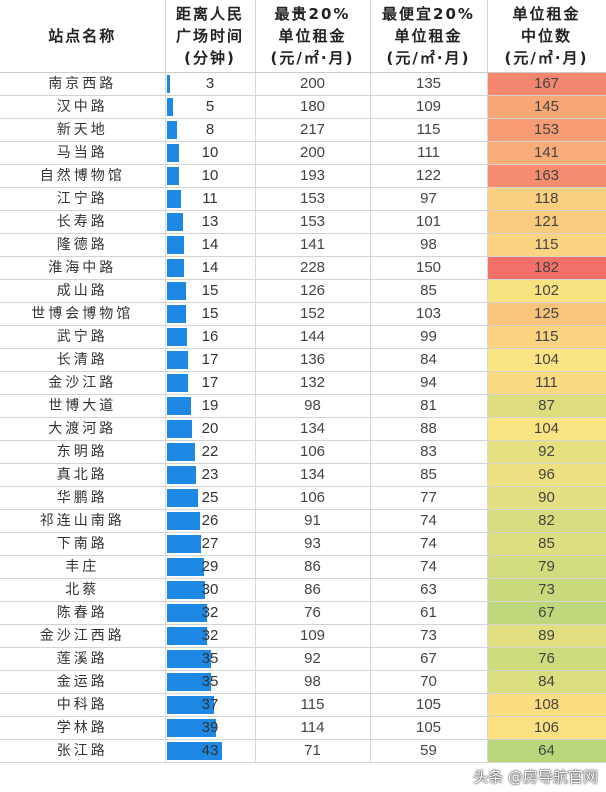  What do you see at coordinates (303, 199) in the screenshot?
I see `table-row: 江宁路 11 153 97 118` at bounding box center [303, 199].